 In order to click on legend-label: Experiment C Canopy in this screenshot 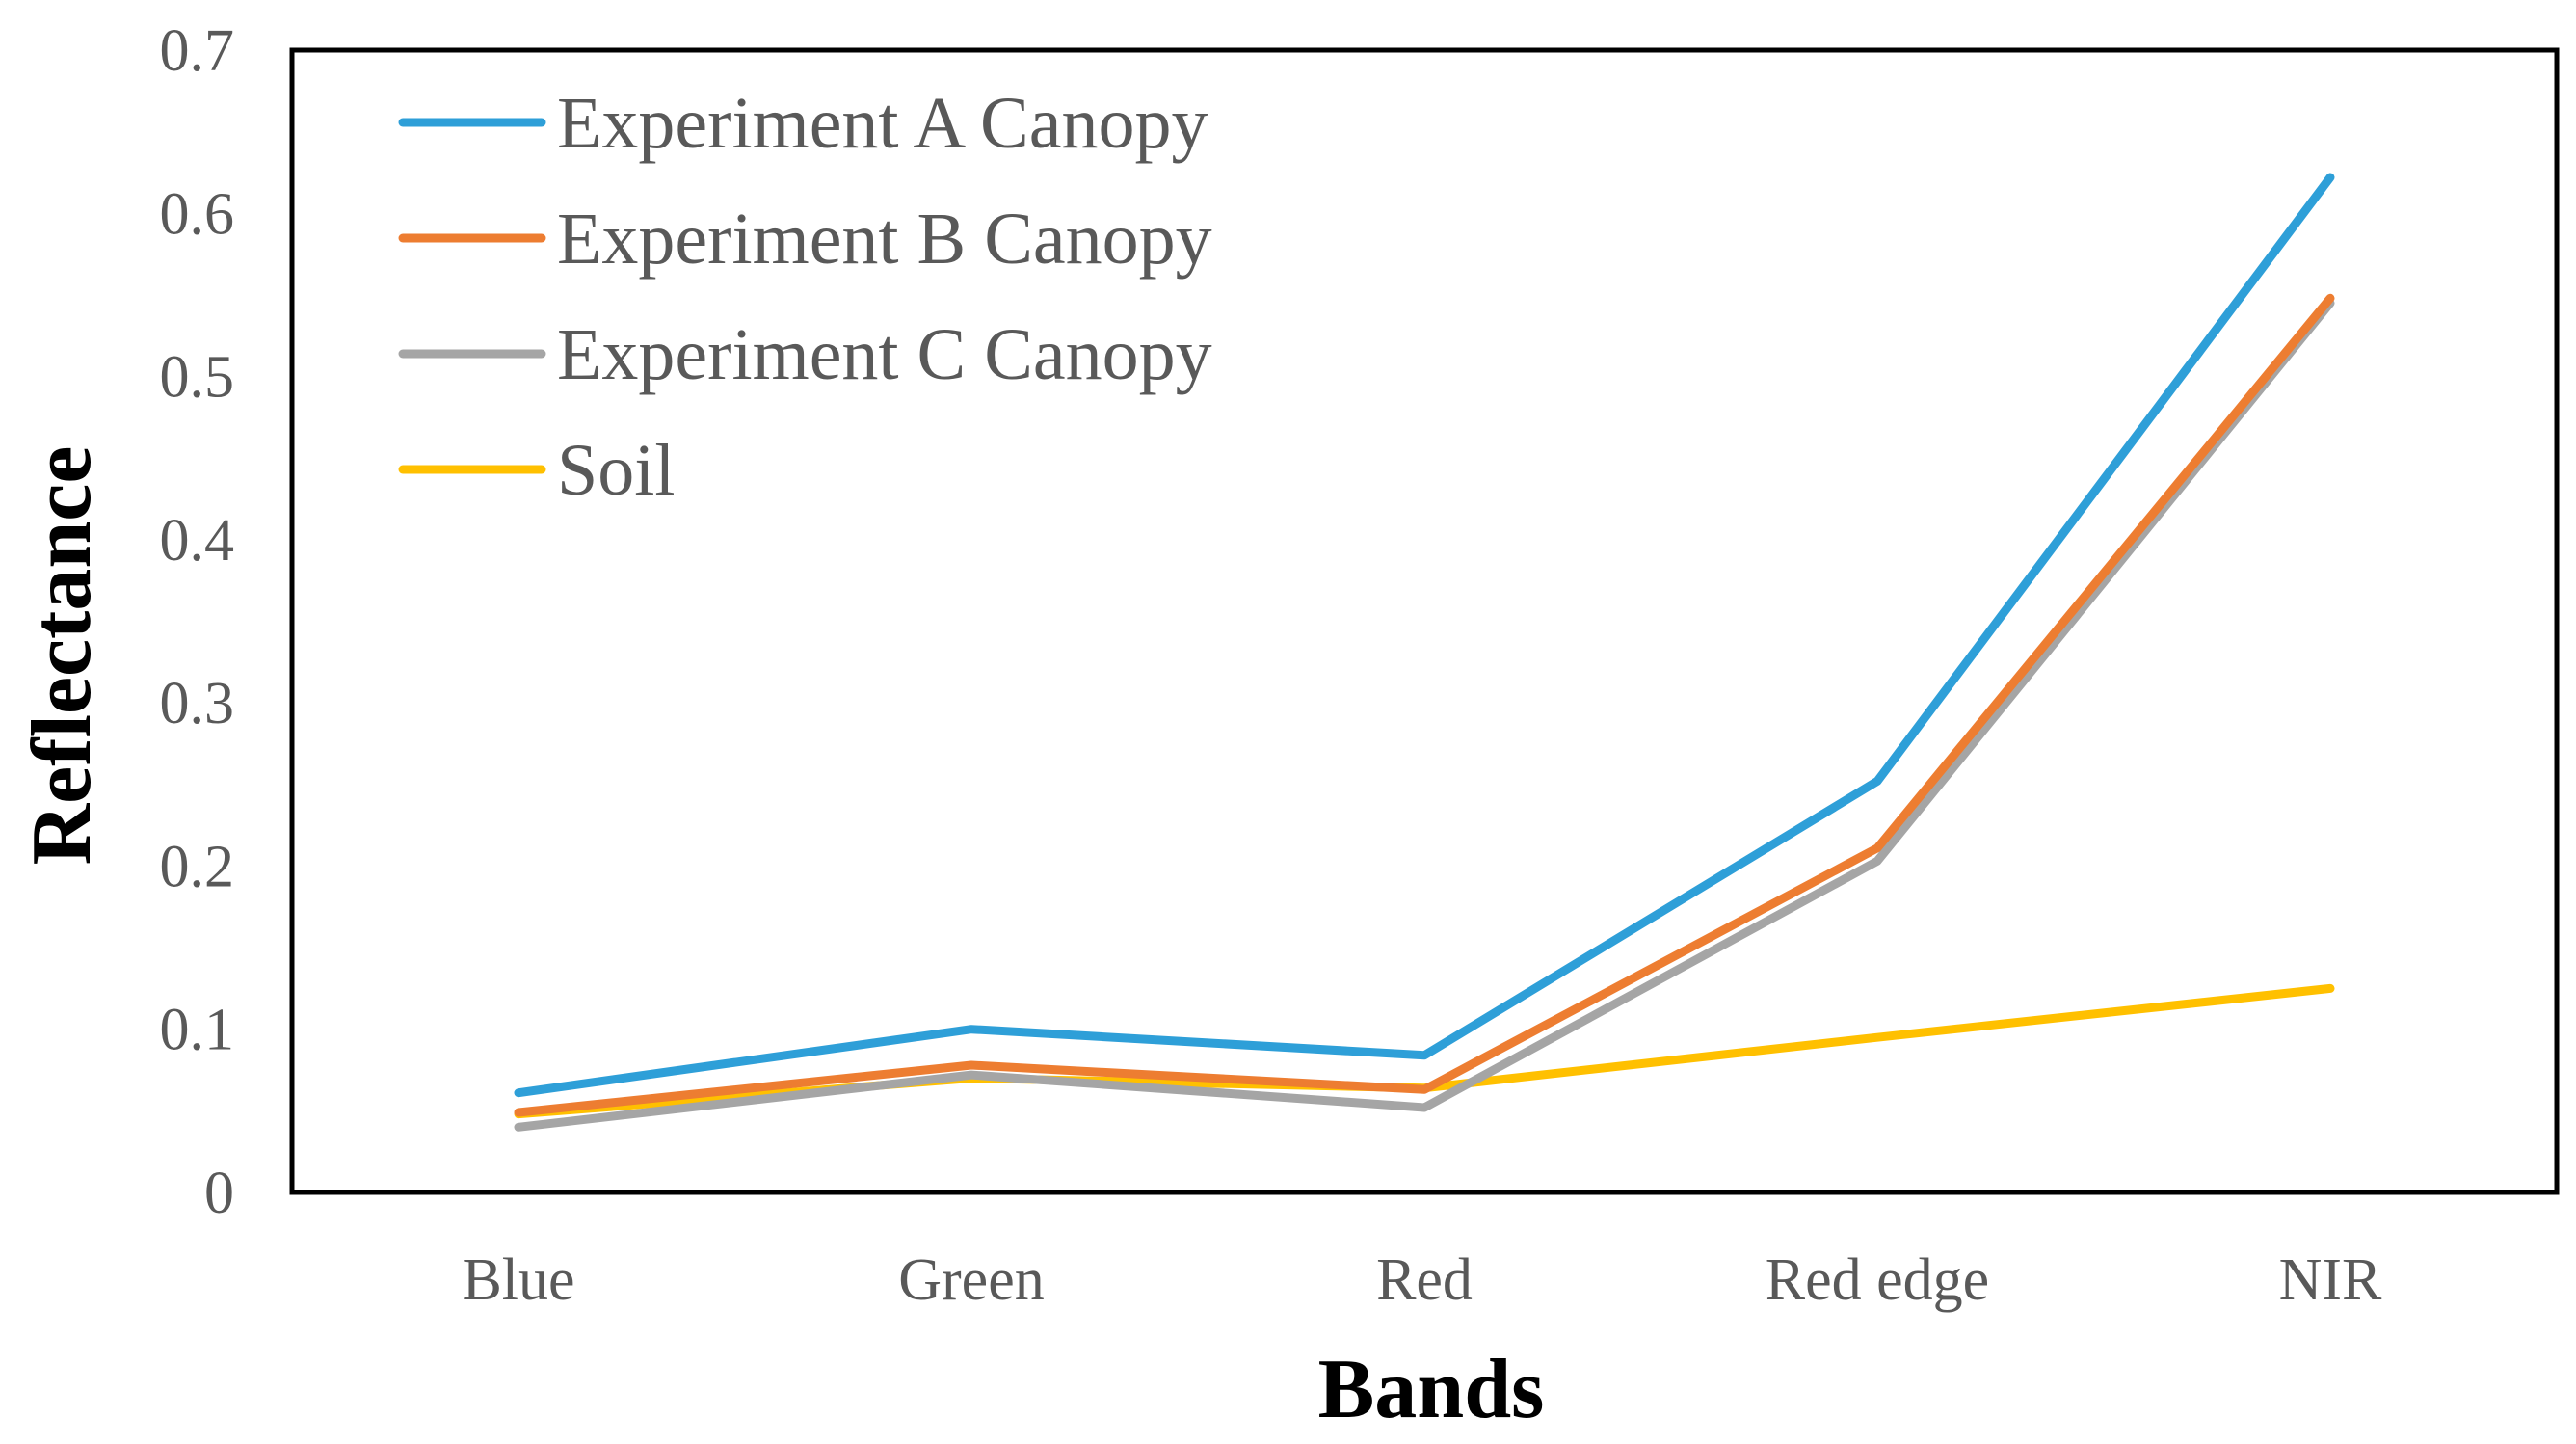, I will do `click(884, 354)`.